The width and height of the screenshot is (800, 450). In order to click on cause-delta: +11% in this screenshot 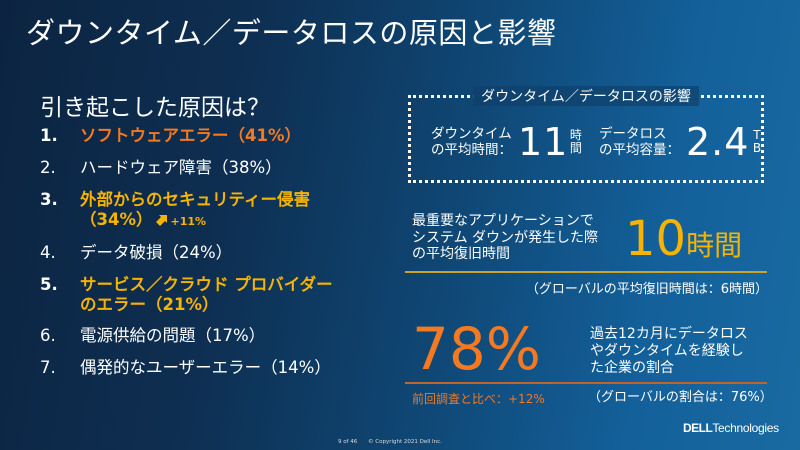, I will do `click(188, 221)`.